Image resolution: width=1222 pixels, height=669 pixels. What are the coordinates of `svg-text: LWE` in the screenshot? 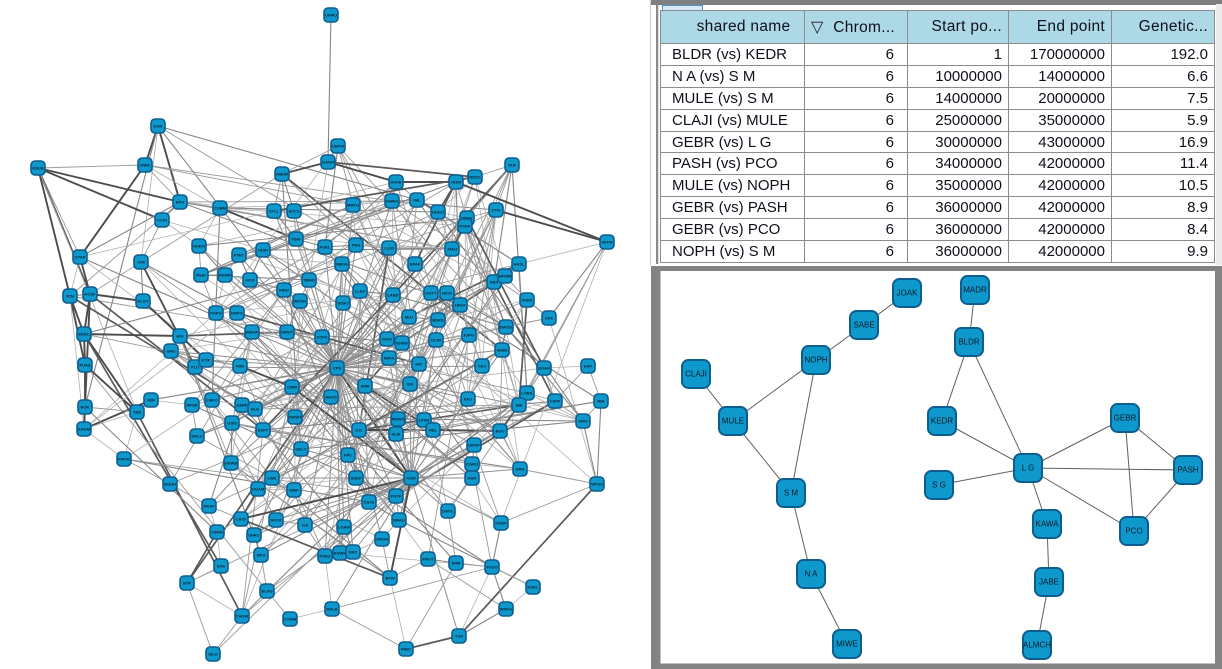 It's located at (272, 478).